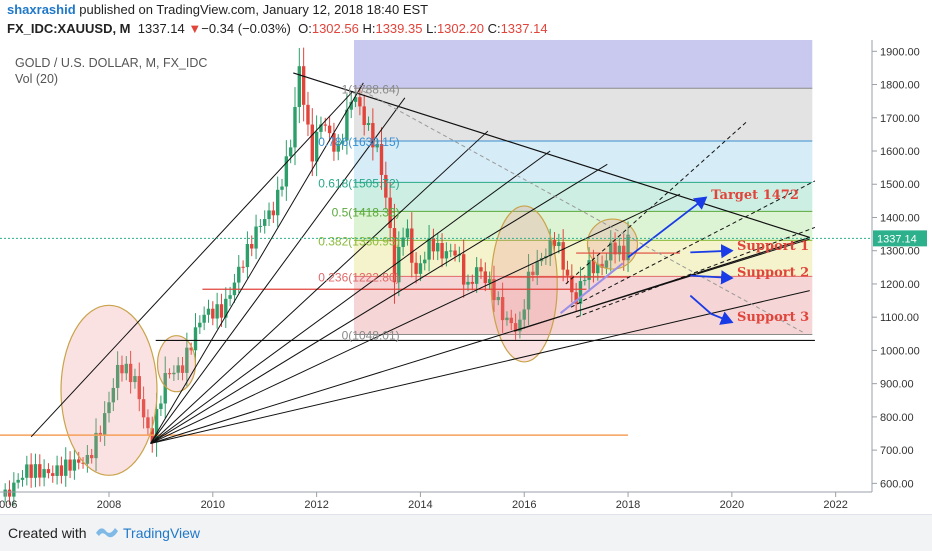 The height and width of the screenshot is (551, 932). What do you see at coordinates (162, 533) in the screenshot?
I see `tradingview-brand-link: TradingView` at bounding box center [162, 533].